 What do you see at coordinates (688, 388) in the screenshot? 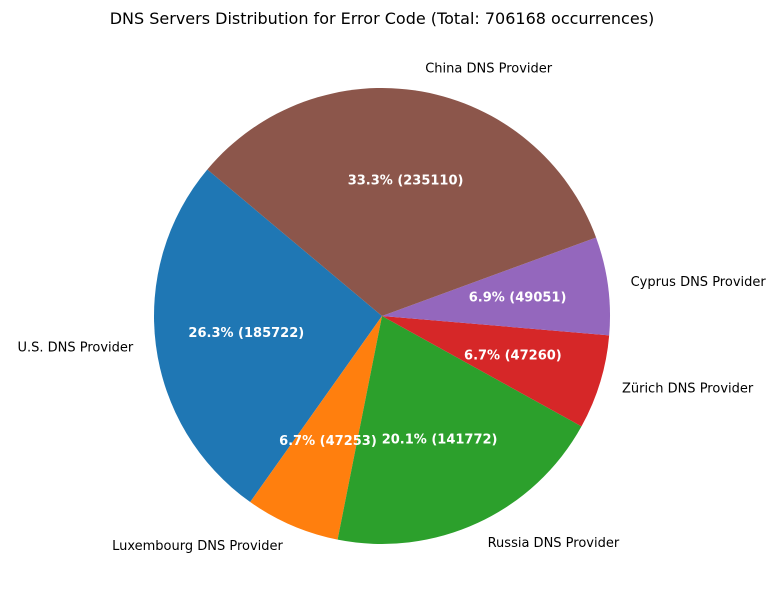
I see `slice-label: Zürich DNS Provider` at bounding box center [688, 388].